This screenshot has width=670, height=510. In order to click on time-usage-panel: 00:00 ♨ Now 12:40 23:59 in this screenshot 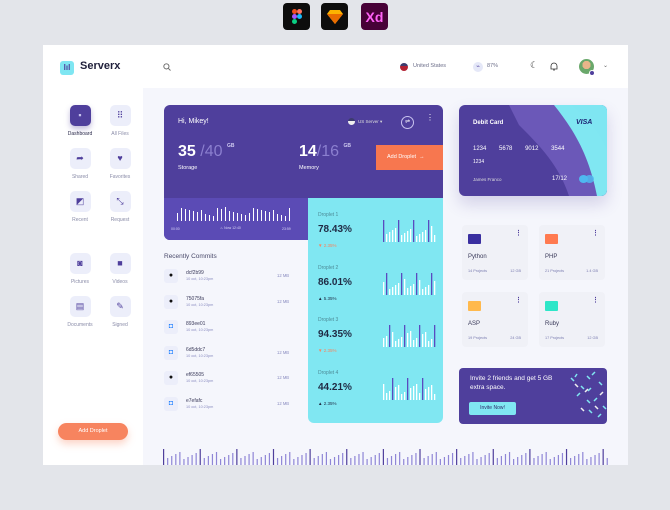, I will do `click(236, 219)`.